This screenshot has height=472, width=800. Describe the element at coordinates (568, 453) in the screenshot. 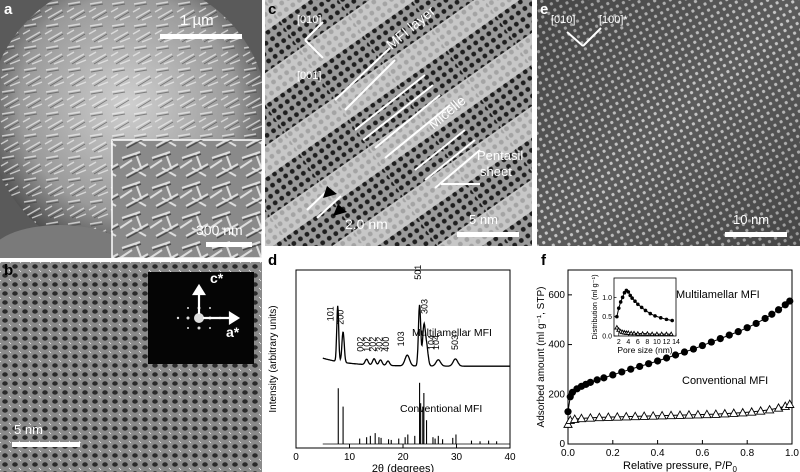

I see `x-tick-label: 0.0` at that location.